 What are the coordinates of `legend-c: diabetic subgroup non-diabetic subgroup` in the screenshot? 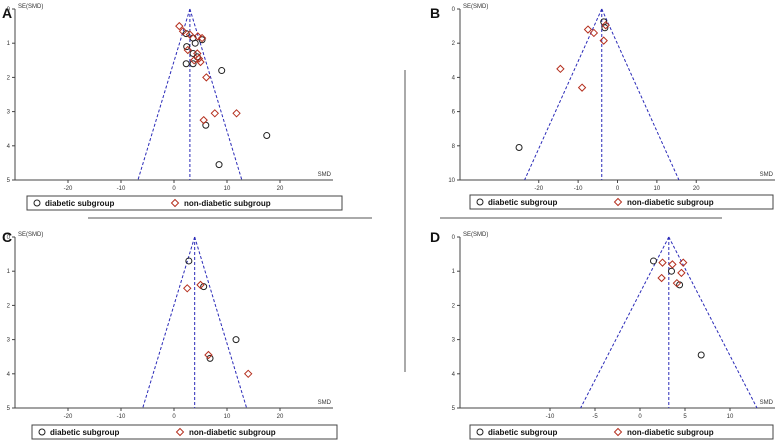 It's located at (184, 432).